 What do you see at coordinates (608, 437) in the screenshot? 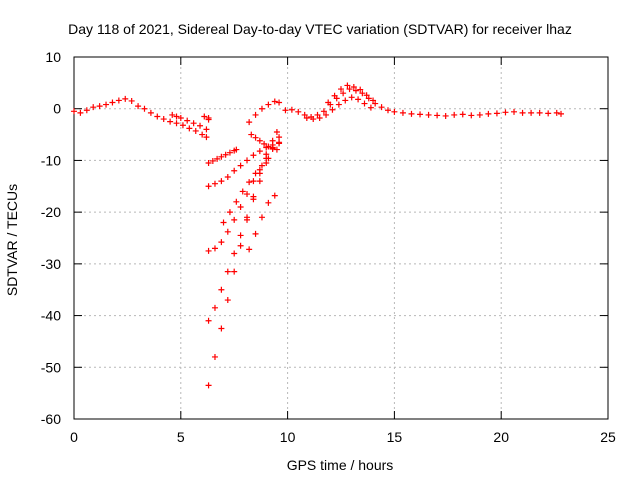
I see `x-tick-label: 25` at bounding box center [608, 437].